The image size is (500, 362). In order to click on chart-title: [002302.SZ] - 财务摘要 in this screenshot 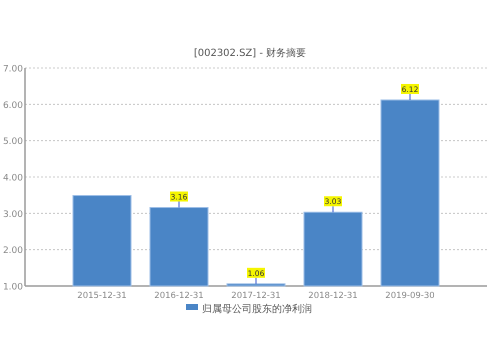, I will do `click(250, 53)`.